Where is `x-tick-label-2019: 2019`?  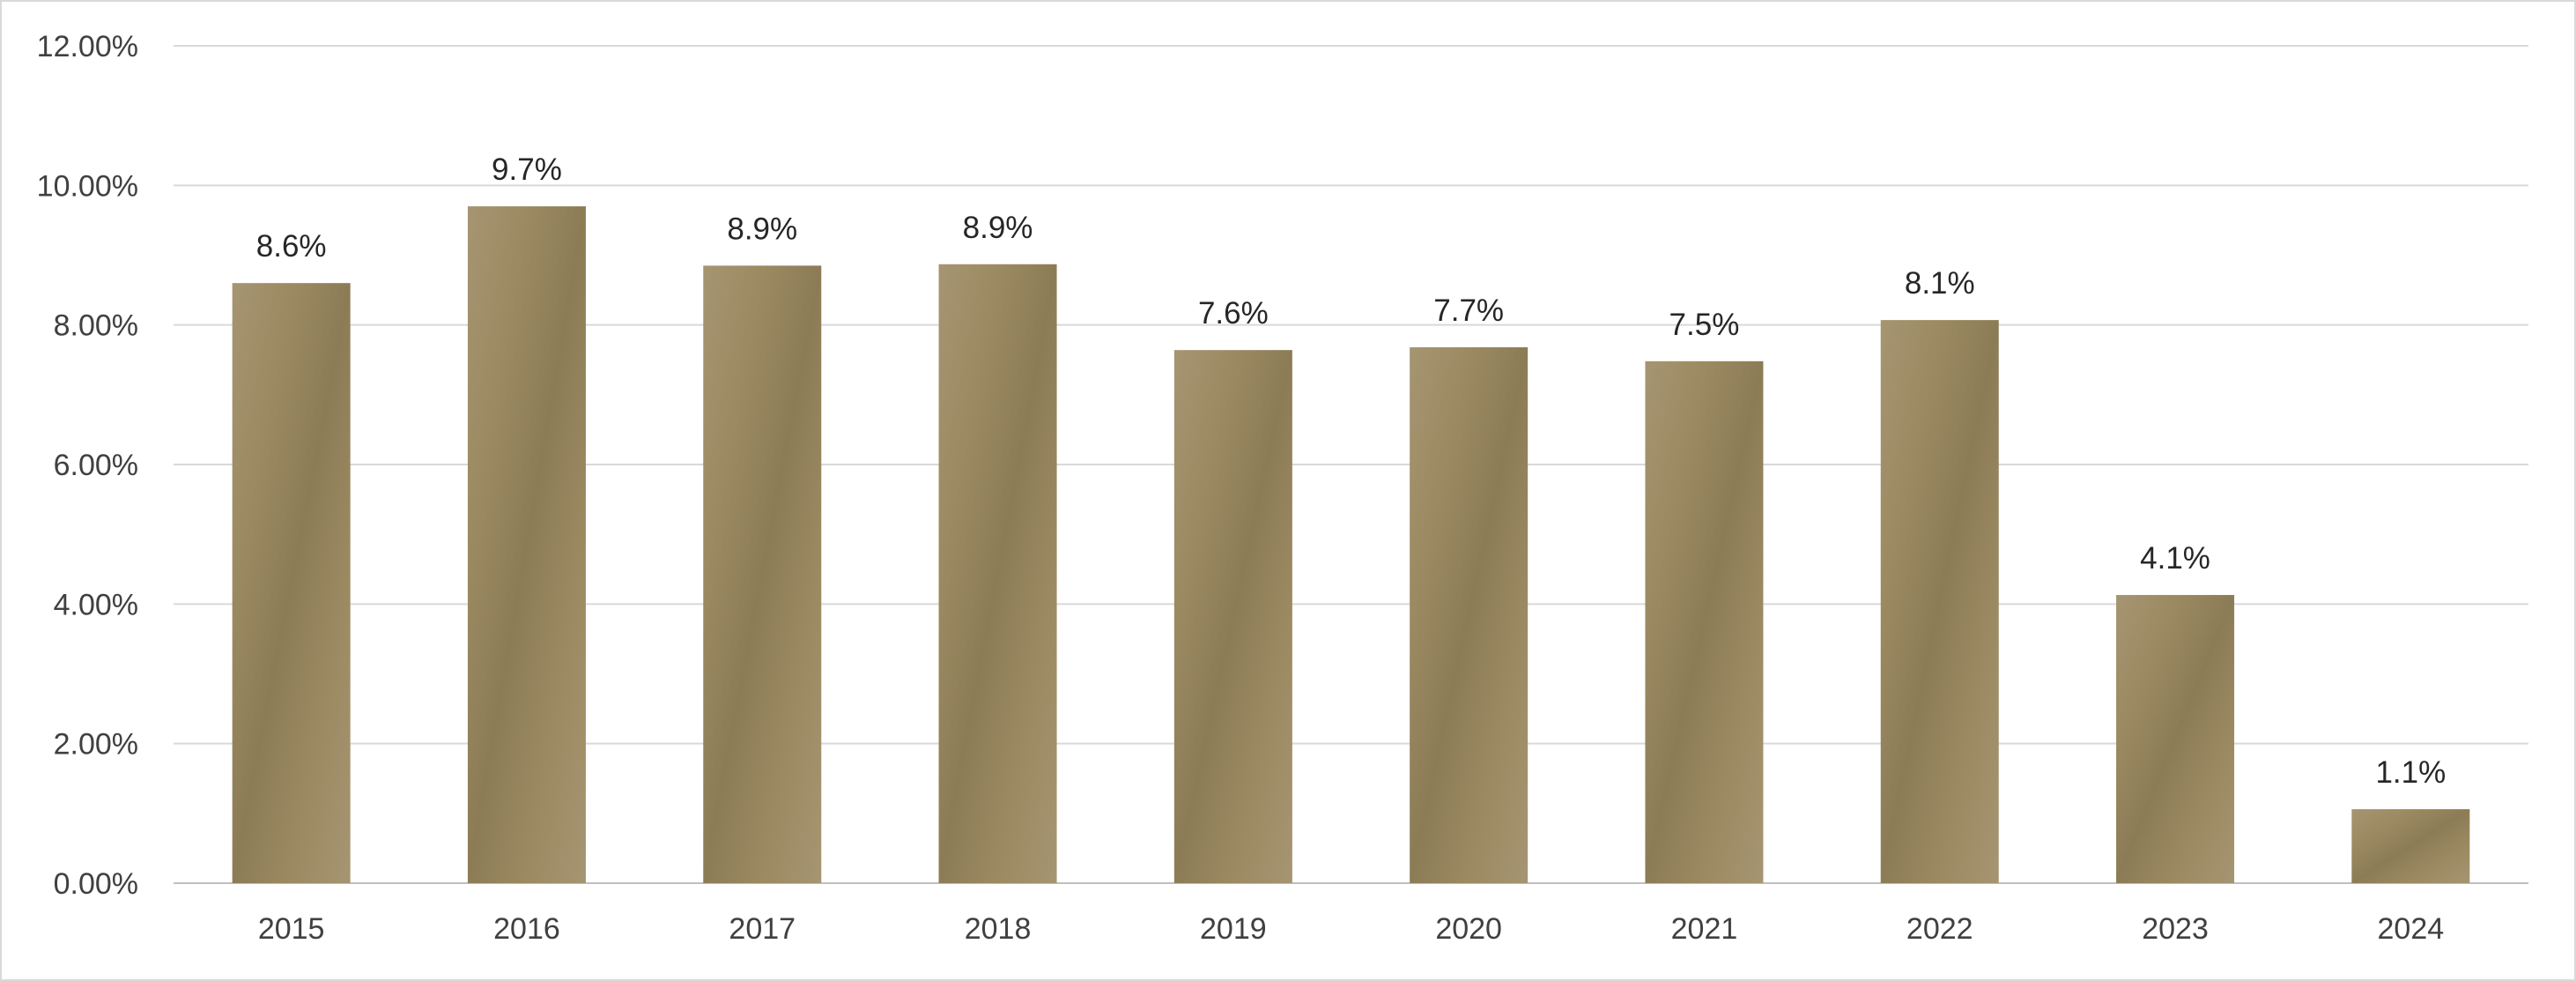
x-tick-label-2019: 2019 is located at coordinates (1234, 929).